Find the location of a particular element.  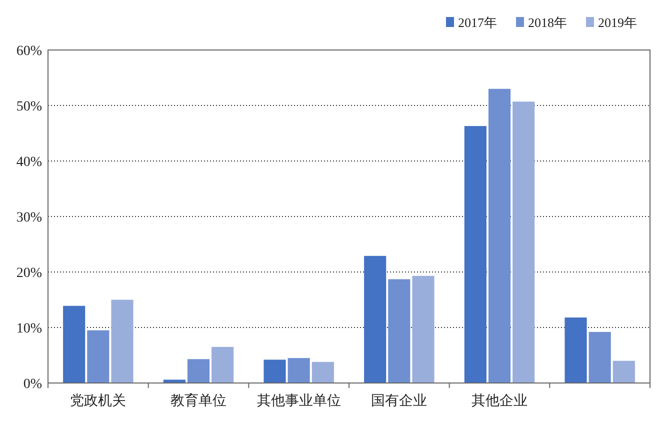

x-tick-label: 其他事业单位 is located at coordinates (298, 401).